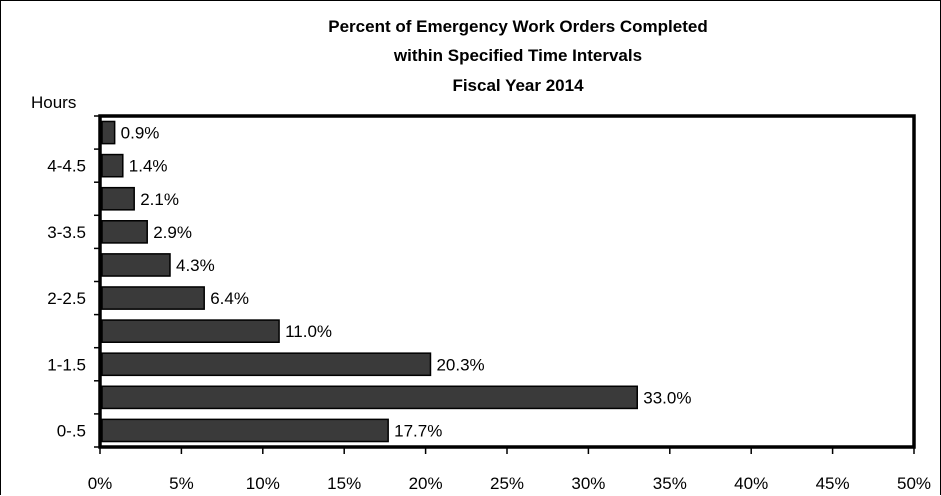 This screenshot has height=496, width=941. I want to click on x-tick-label: 40%, so click(751, 483).